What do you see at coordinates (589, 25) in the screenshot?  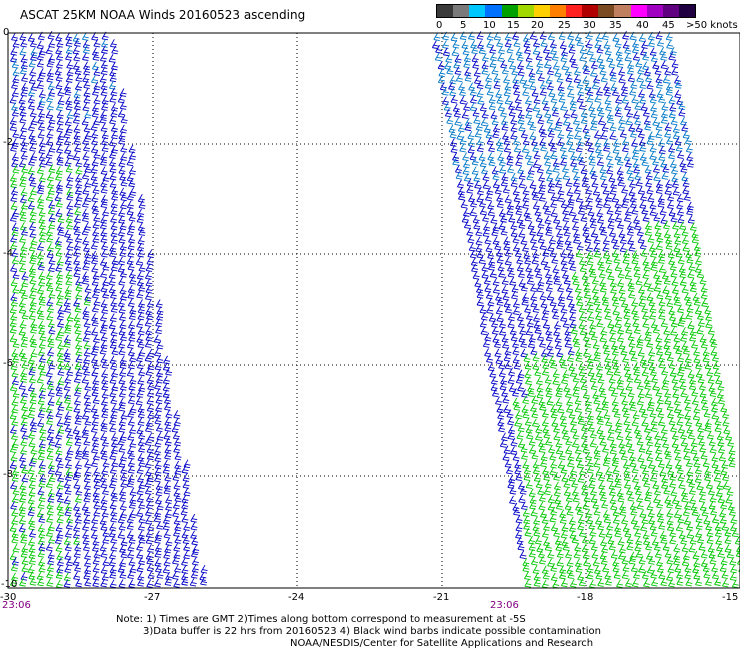 I see `legend-label: 30` at bounding box center [589, 25].